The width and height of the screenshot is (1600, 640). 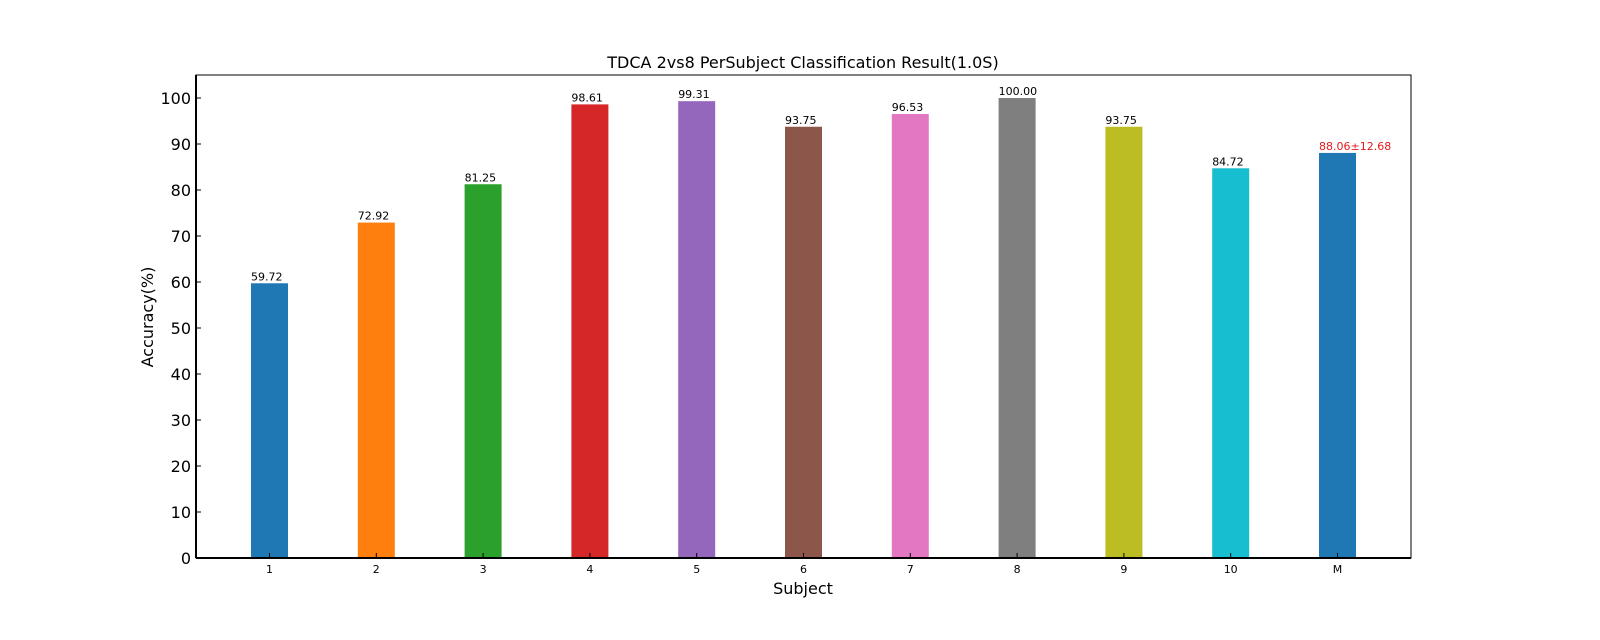 What do you see at coordinates (481, 177) in the screenshot?
I see `bar-value-label: 81.25` at bounding box center [481, 177].